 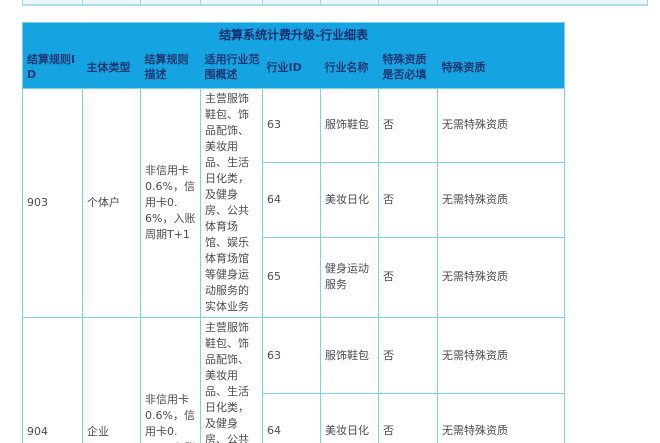 I want to click on col-header-industry-scope: 适用行业范围概述, so click(x=231, y=67).